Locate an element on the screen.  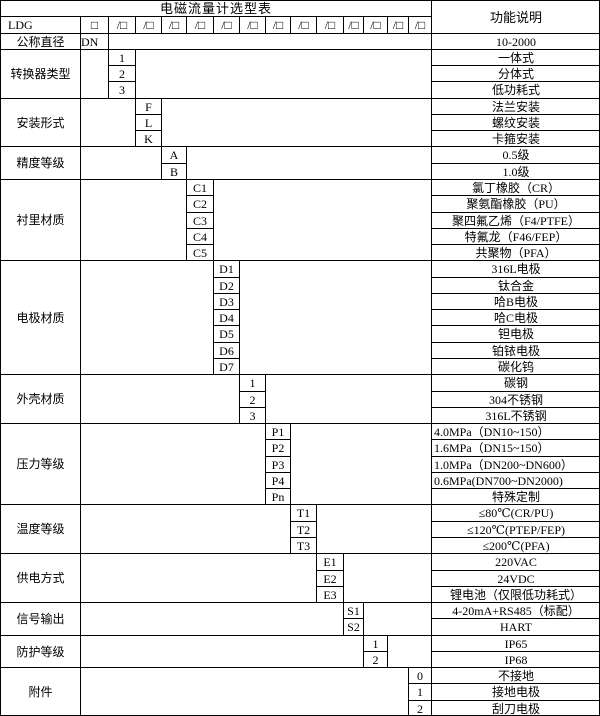
option-description: 分体式 is located at coordinates (515, 73).